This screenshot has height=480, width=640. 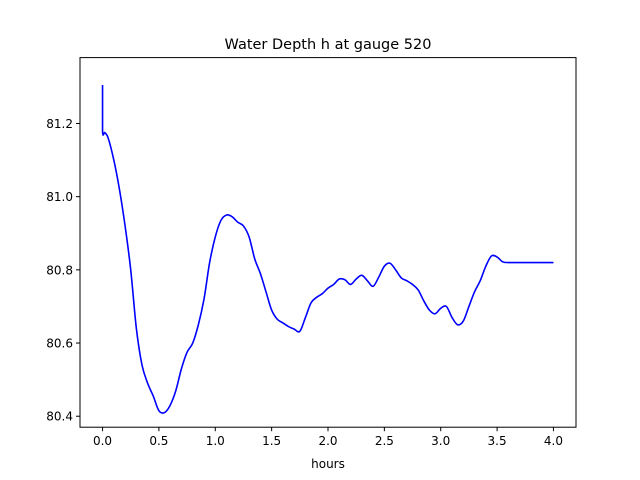 What do you see at coordinates (59, 197) in the screenshot?
I see `y-tick-label: 81.0` at bounding box center [59, 197].